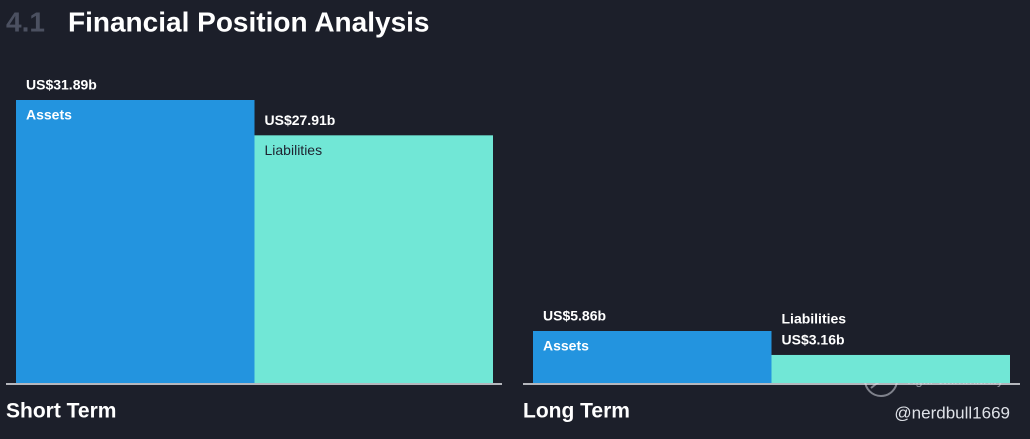 The width and height of the screenshot is (1030, 439). Describe the element at coordinates (574, 316) in the screenshot. I see `value-label: US$5.86b` at that location.